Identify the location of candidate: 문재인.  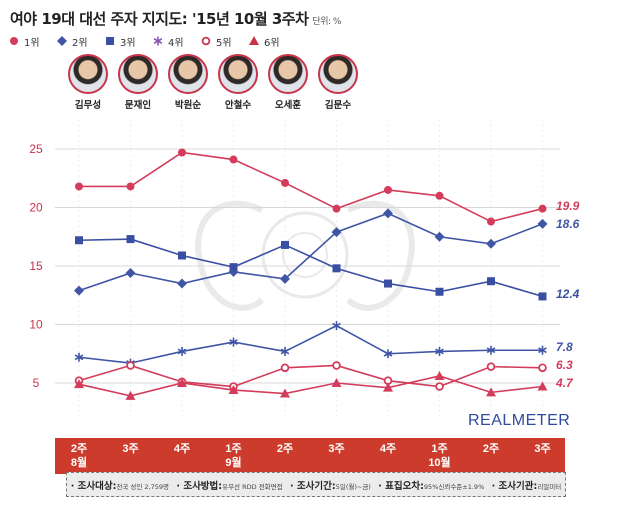
(138, 82).